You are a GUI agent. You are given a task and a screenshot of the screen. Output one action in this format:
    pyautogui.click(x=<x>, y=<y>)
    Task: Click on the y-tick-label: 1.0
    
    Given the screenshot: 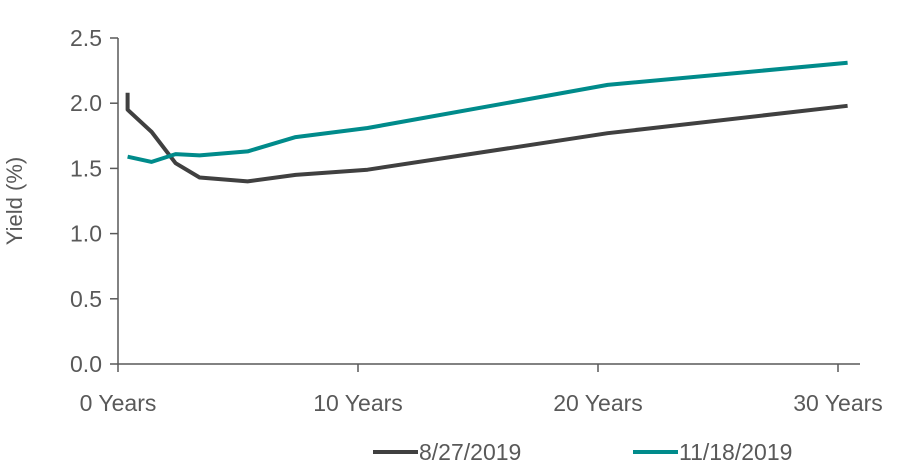 What is the action you would take?
    pyautogui.click(x=86, y=234)
    